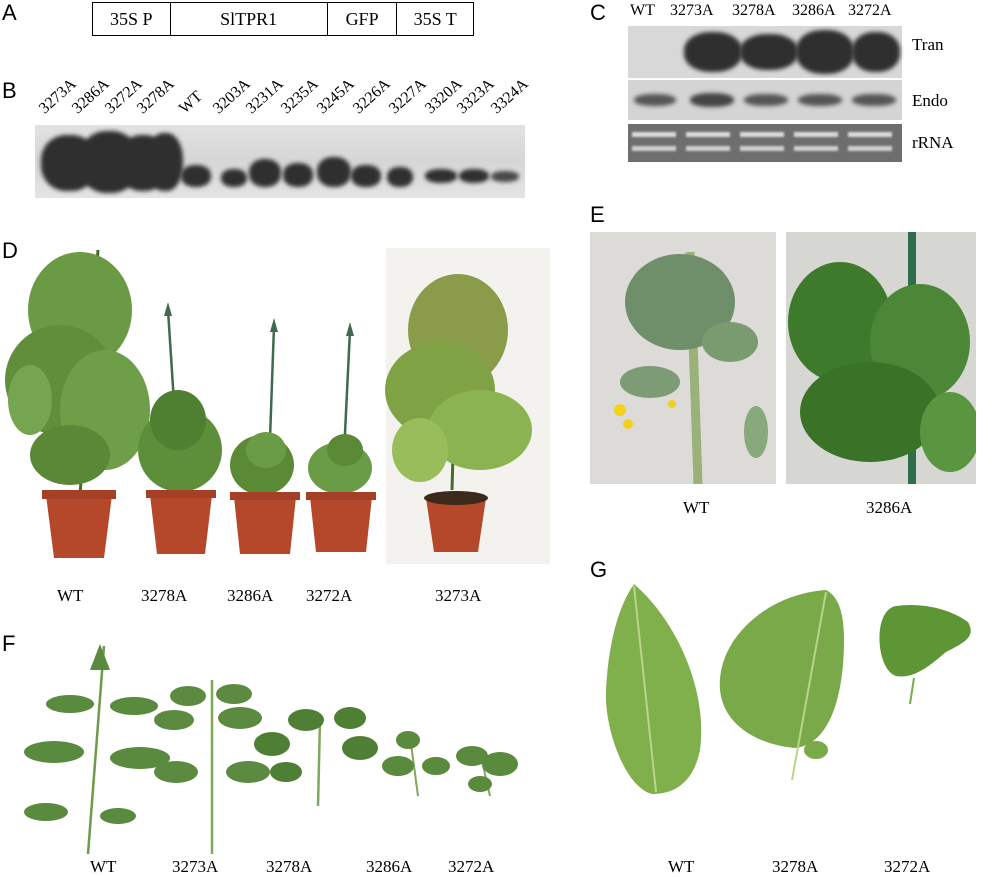 Image resolution: width=996 pixels, height=877 pixels. I want to click on leaves-f-photo, so click(271, 749).